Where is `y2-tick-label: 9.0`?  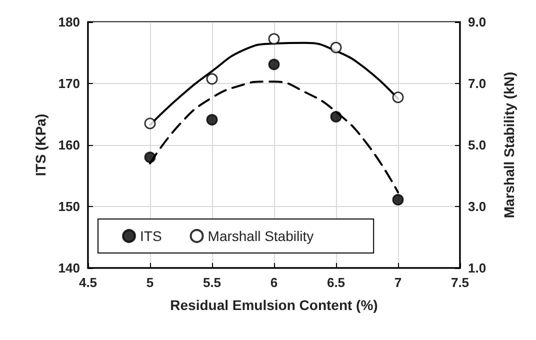
y2-tick-label: 9.0 is located at coordinates (477, 22).